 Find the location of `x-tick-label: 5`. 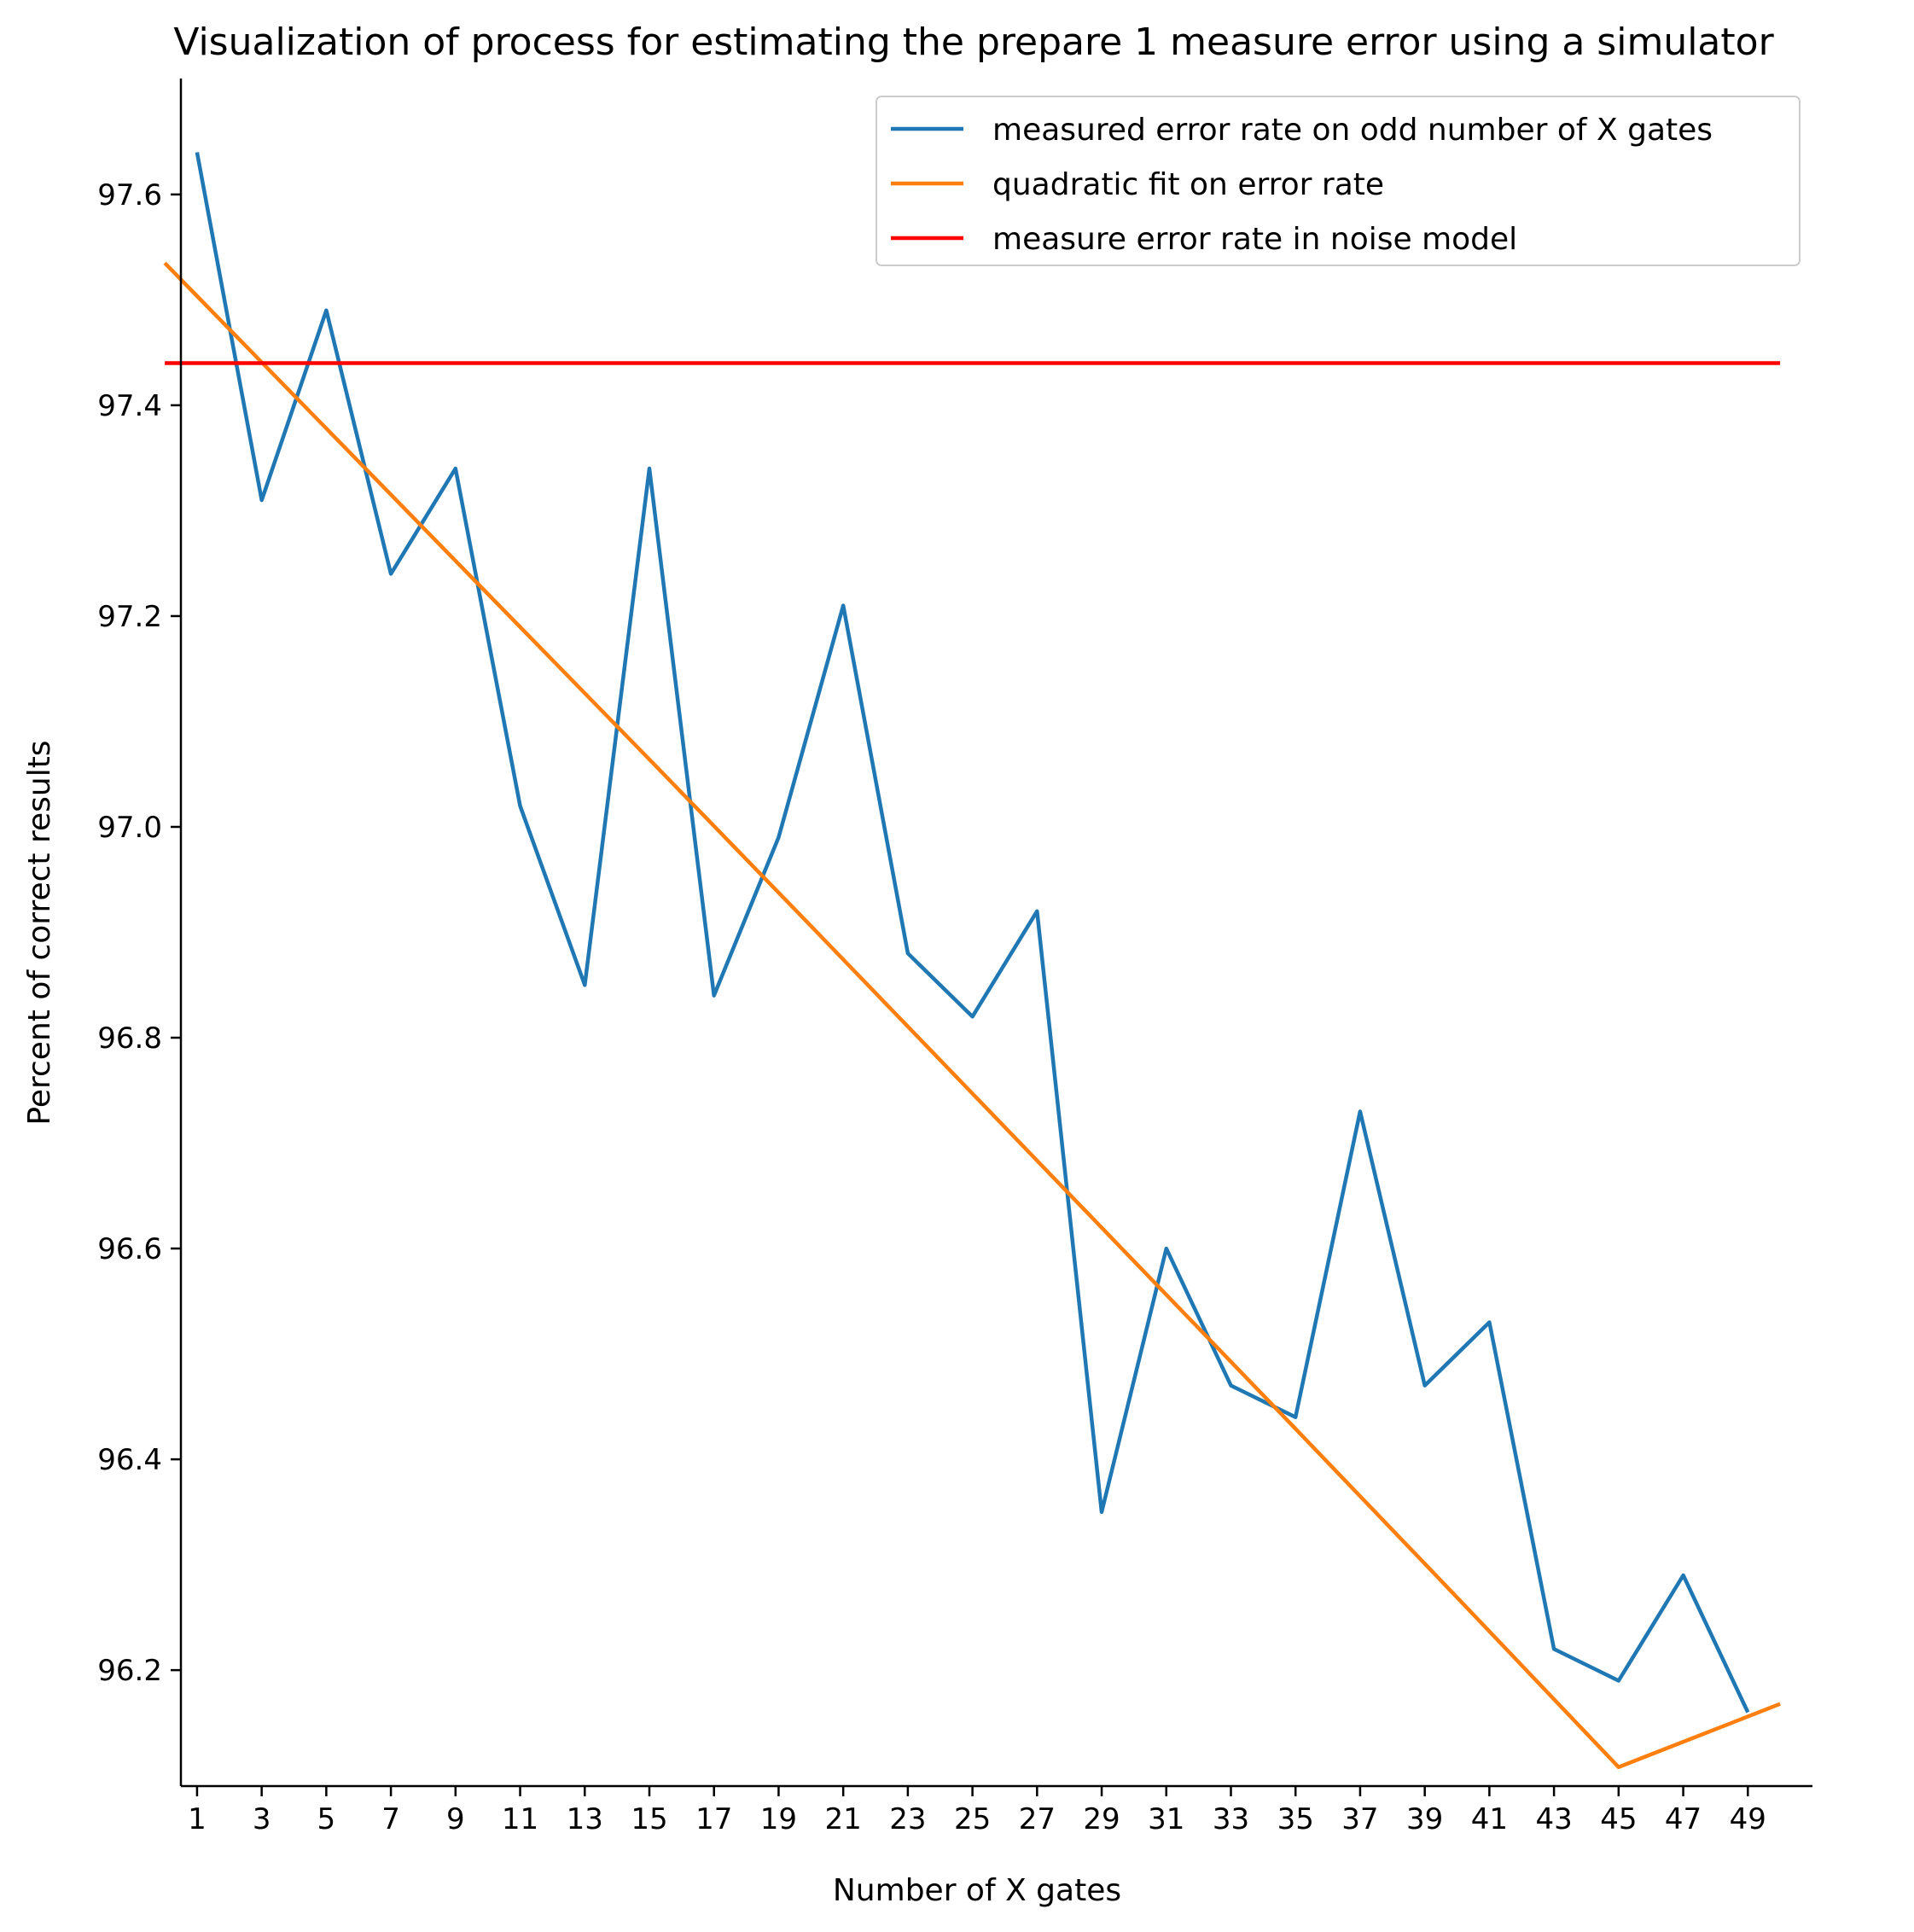

x-tick-label: 5 is located at coordinates (326, 1819).